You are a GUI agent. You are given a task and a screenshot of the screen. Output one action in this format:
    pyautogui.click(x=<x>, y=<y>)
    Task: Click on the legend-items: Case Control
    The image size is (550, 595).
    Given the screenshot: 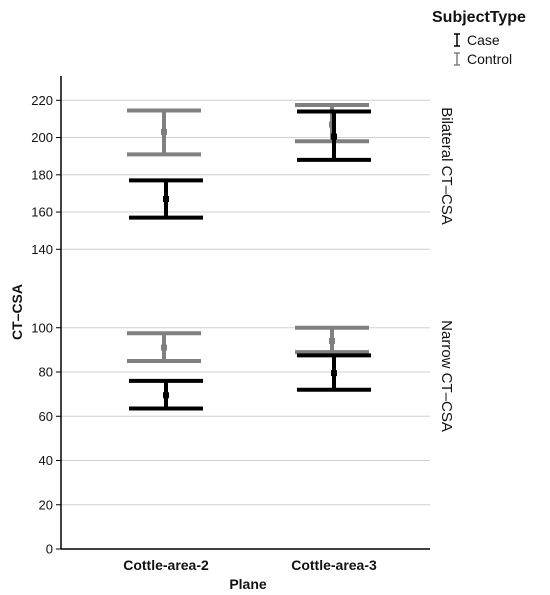 What is the action you would take?
    pyautogui.click(x=483, y=49)
    